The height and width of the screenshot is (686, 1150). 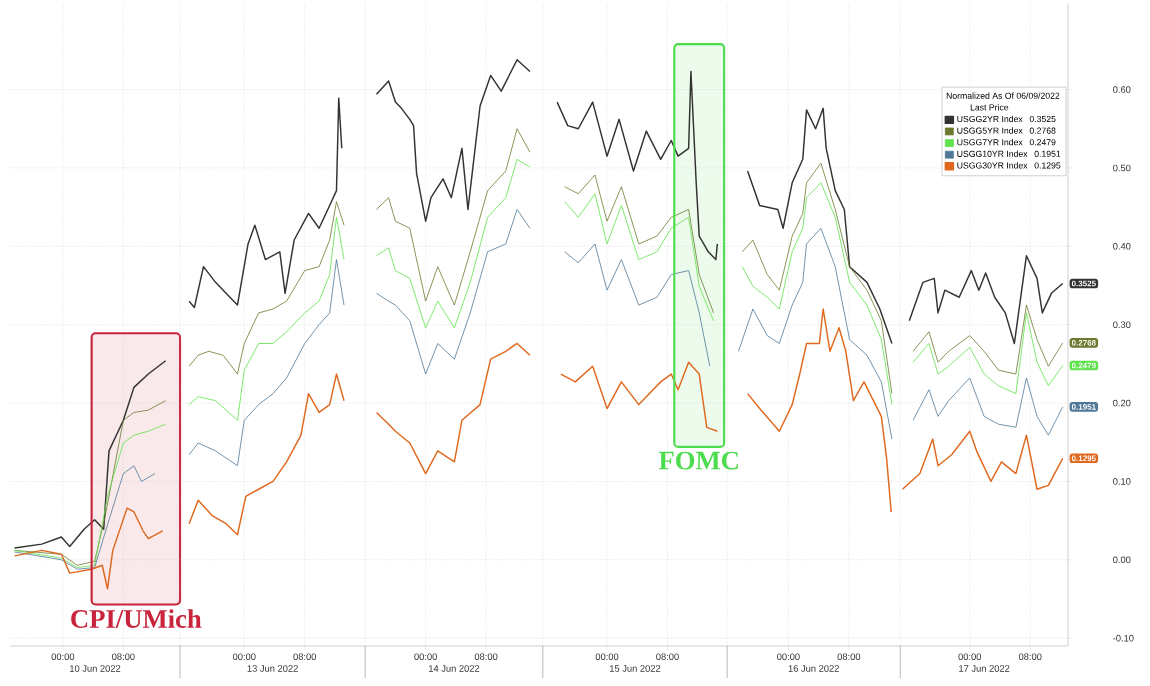 What do you see at coordinates (95, 668) in the screenshot?
I see `x-axis-title: 10 Jun 2022` at bounding box center [95, 668].